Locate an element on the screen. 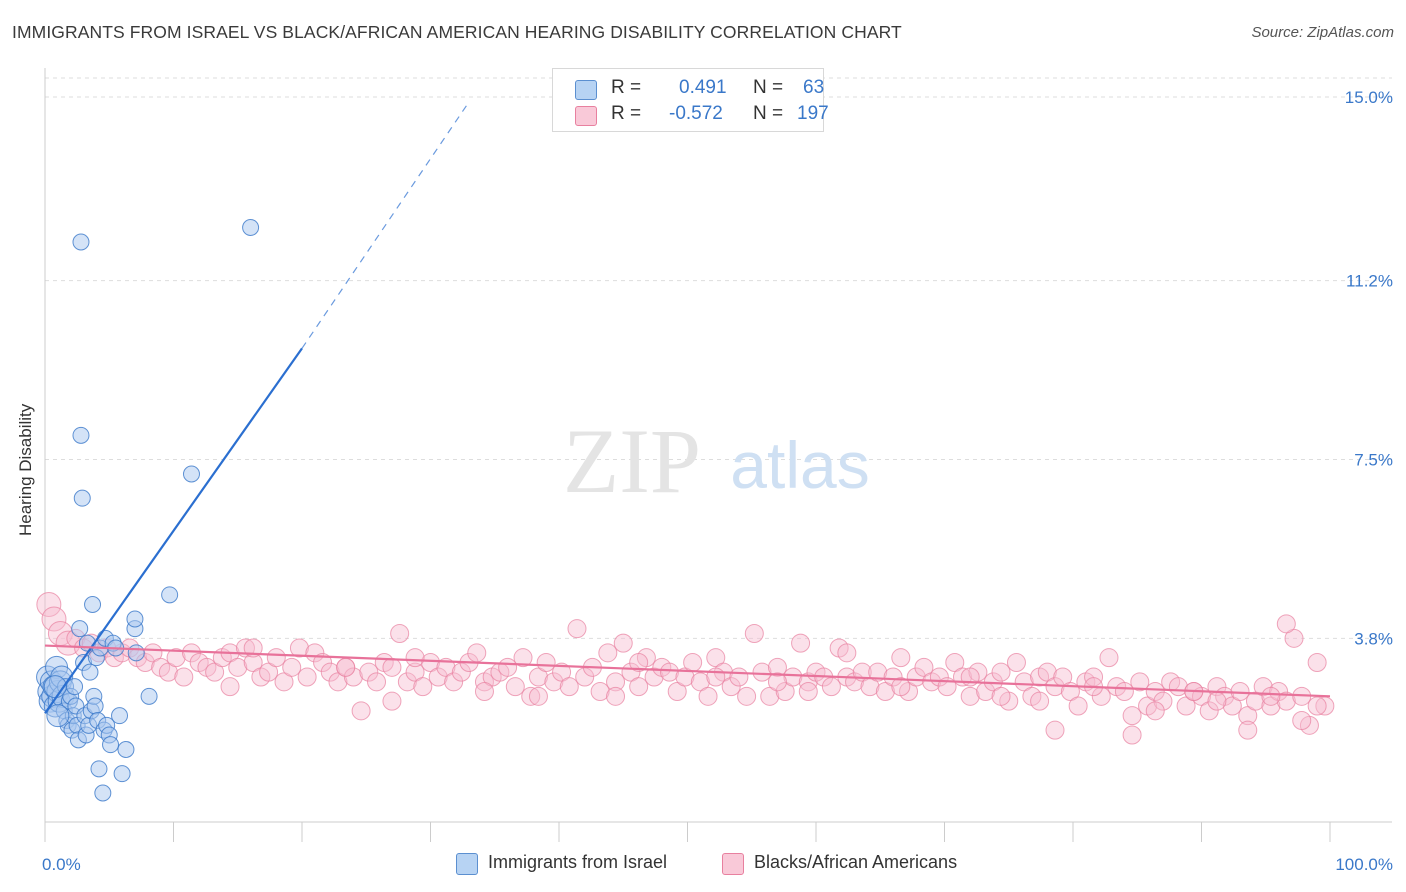  y-tick-label: 3.8% is located at coordinates (1373, 638).